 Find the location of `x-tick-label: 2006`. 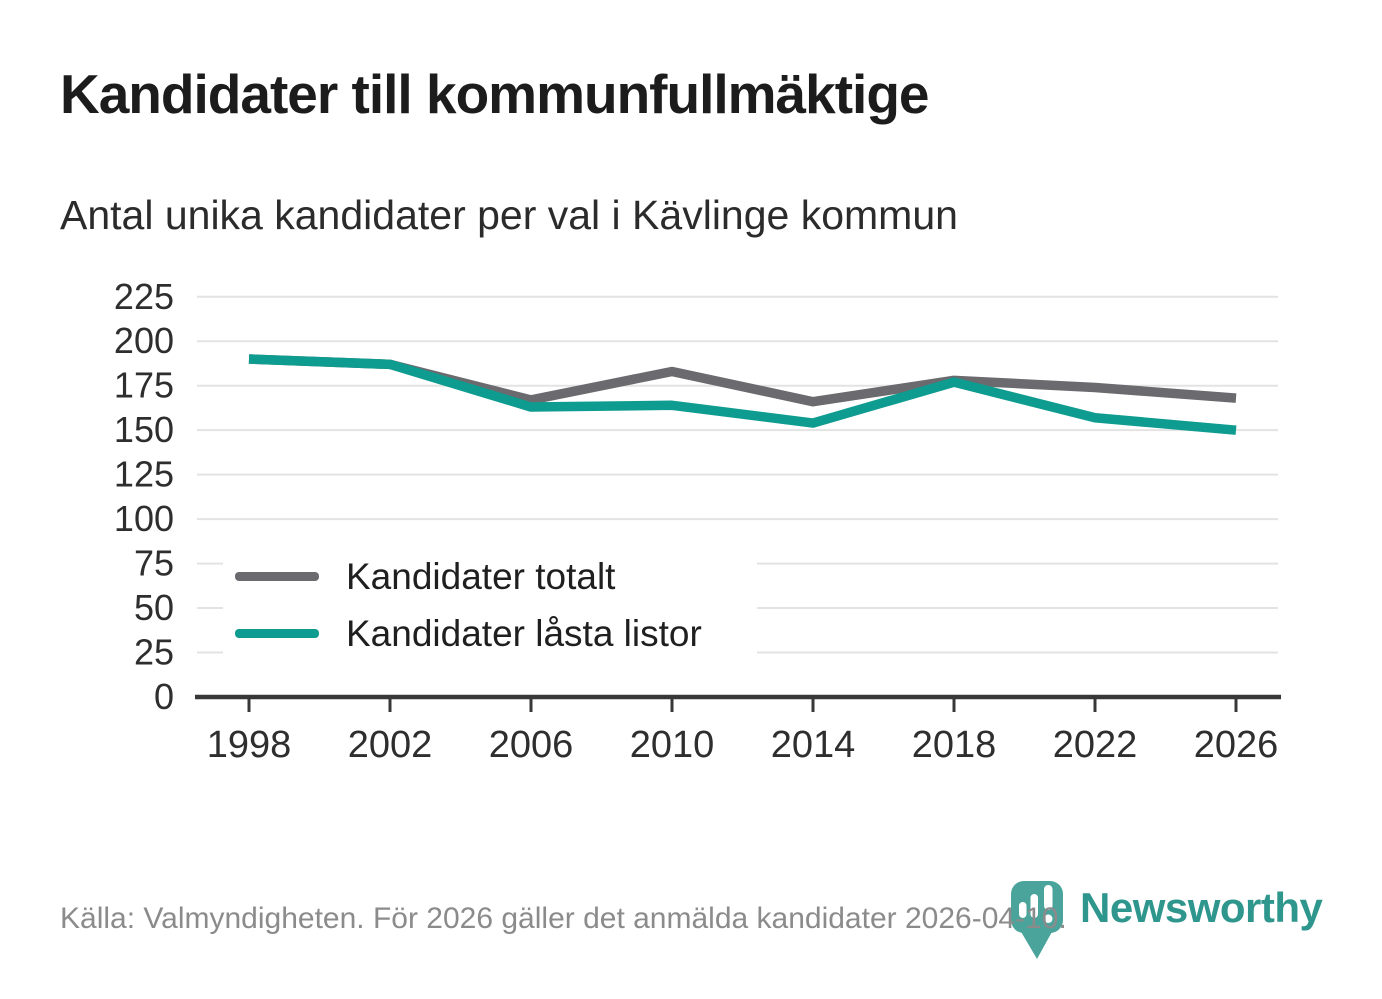

x-tick-label: 2006 is located at coordinates (531, 745).